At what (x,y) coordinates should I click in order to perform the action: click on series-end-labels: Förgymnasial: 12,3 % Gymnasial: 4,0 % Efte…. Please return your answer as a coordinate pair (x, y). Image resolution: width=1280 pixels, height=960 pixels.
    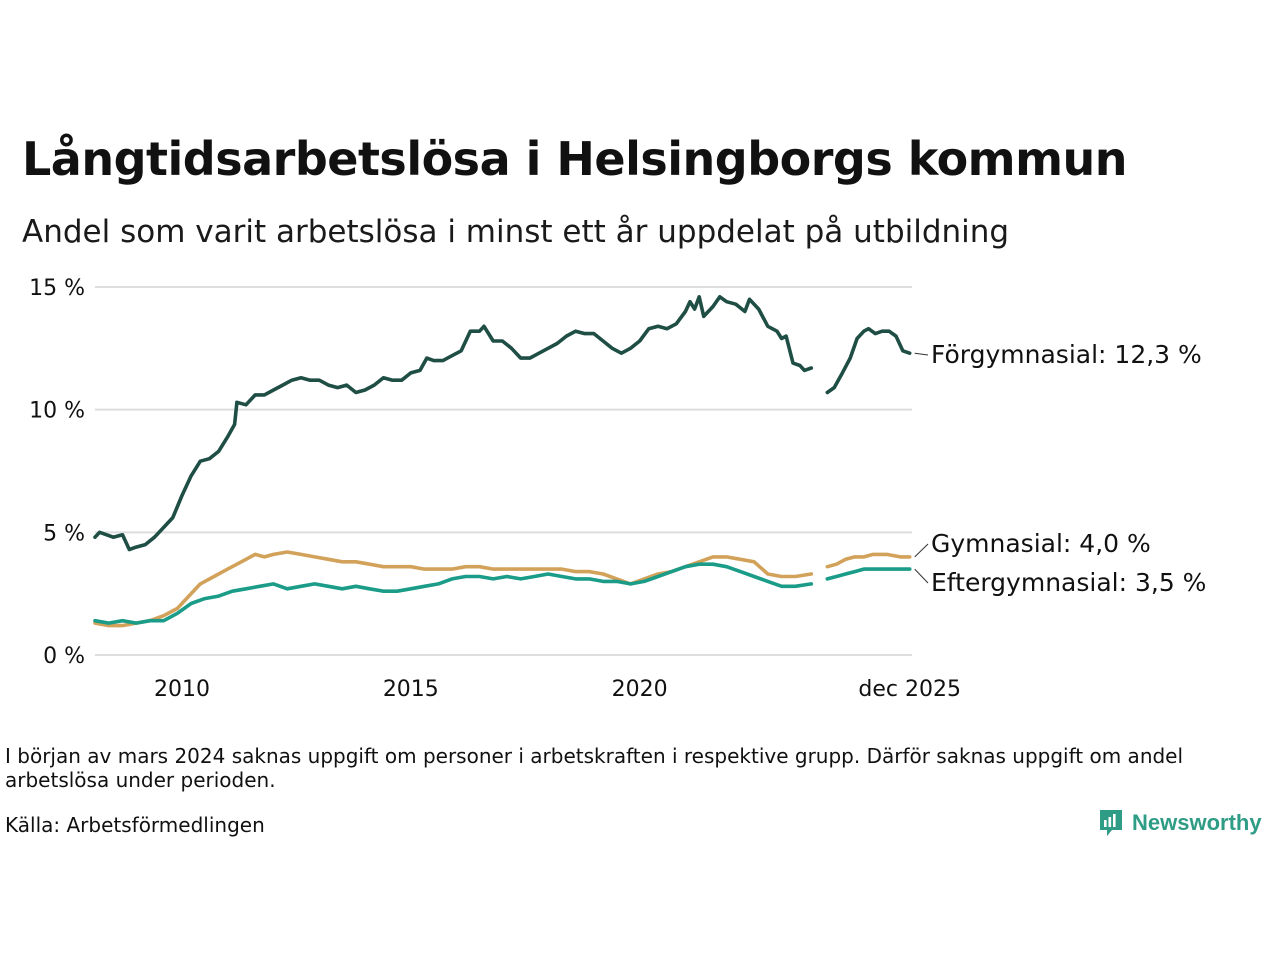
    Looking at the image, I should click on (1060, 468).